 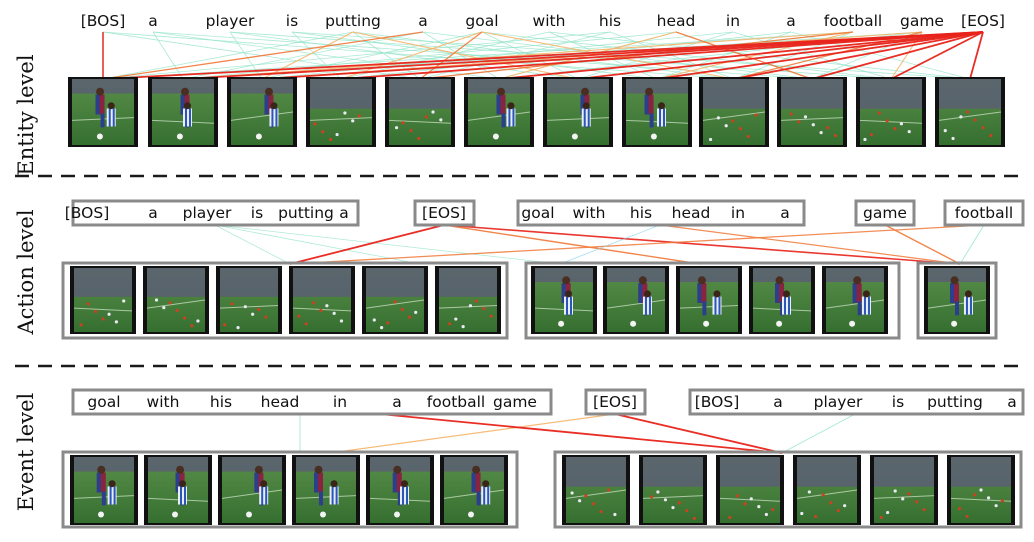 I want to click on event-token: head, so click(x=280, y=402).